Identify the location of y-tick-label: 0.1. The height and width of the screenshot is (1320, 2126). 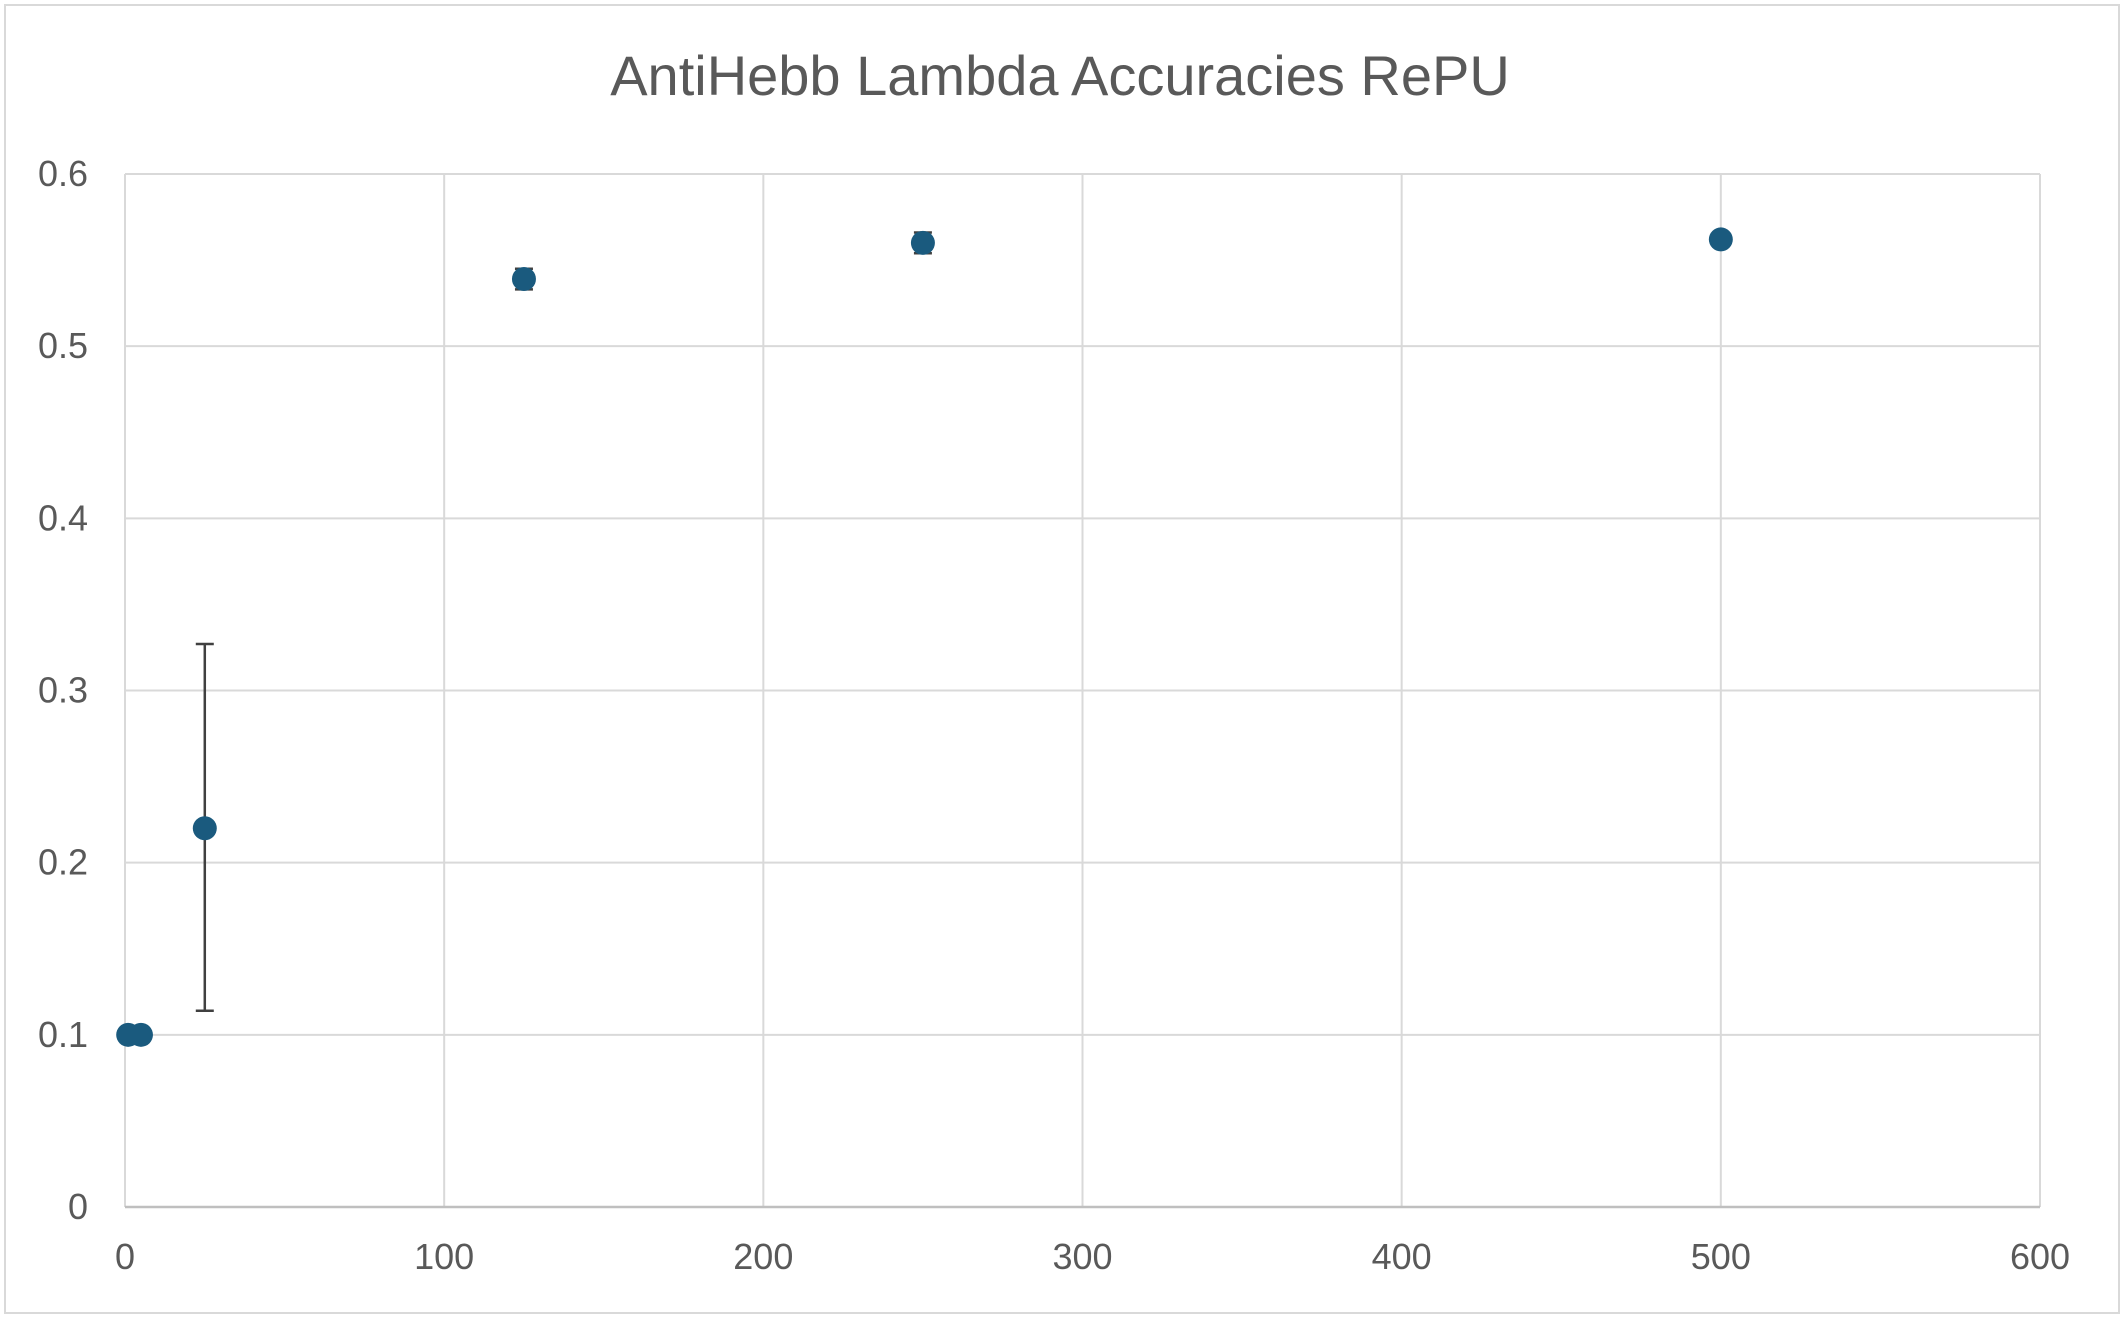
(63, 1034).